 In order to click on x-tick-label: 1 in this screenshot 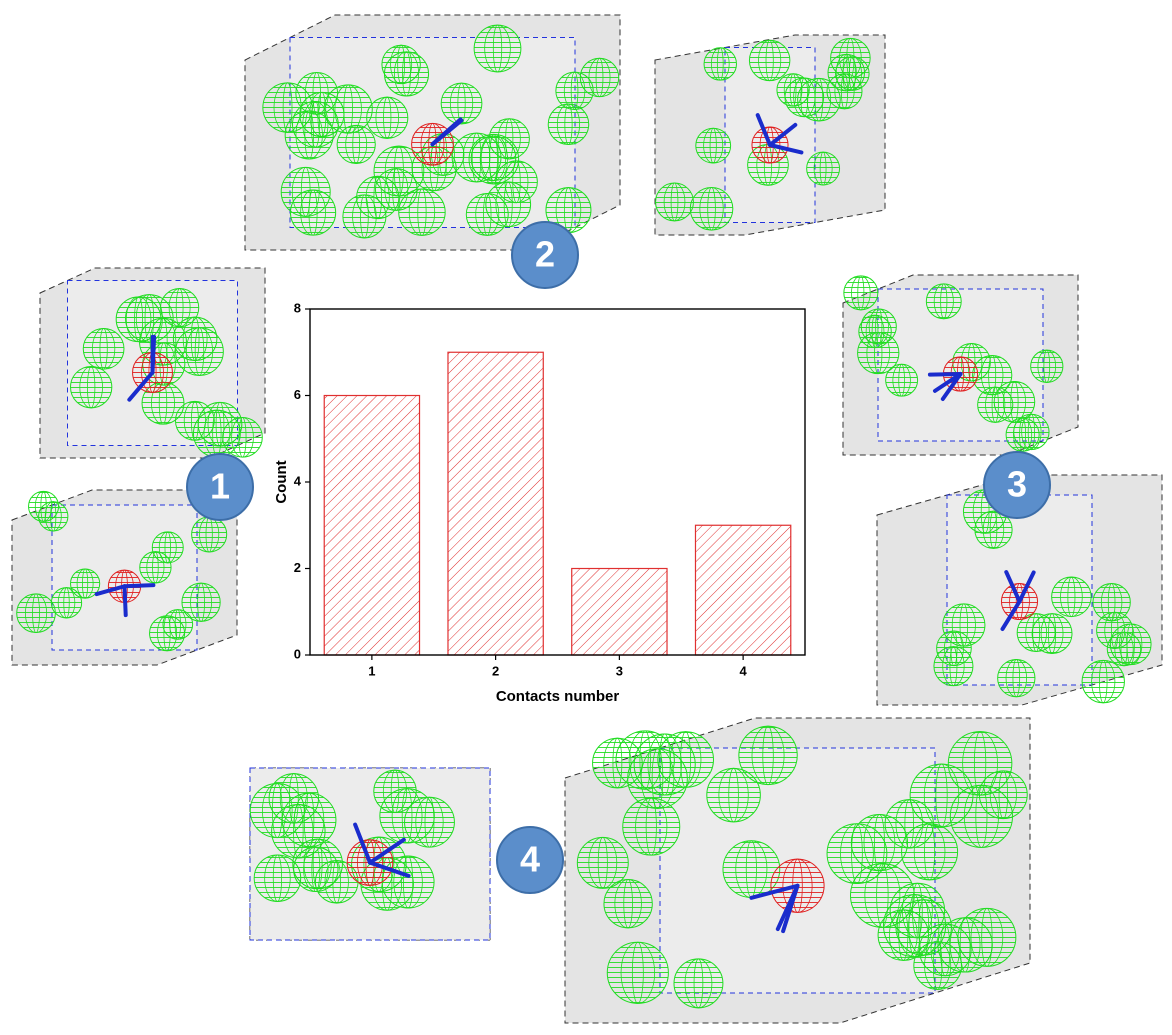, I will do `click(371, 670)`.